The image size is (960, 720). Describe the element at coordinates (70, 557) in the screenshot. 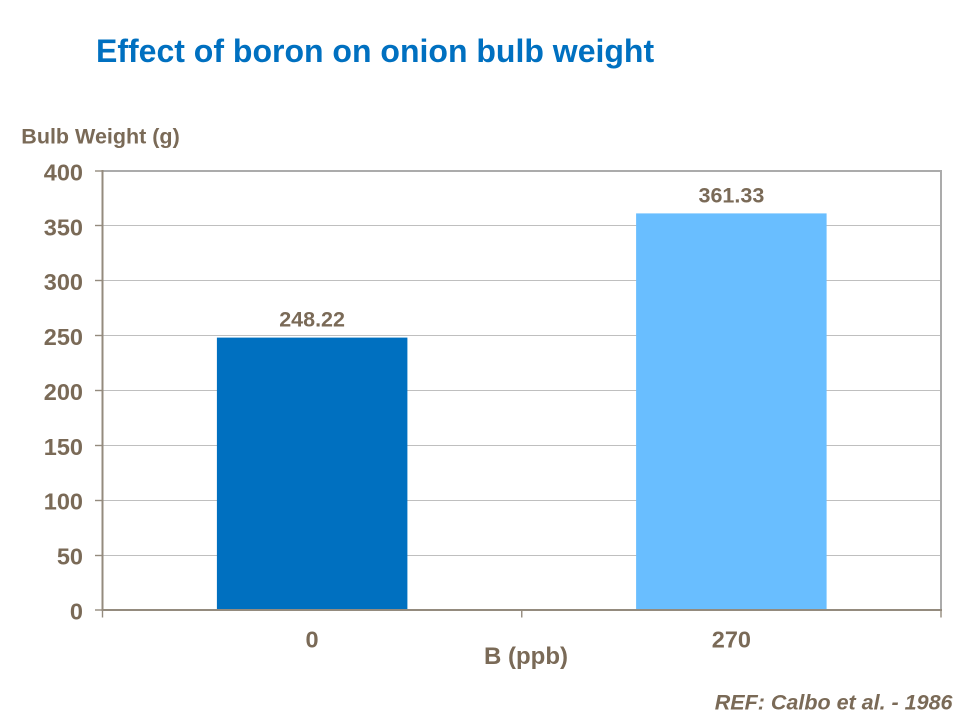

I see `svg-text: 50` at that location.